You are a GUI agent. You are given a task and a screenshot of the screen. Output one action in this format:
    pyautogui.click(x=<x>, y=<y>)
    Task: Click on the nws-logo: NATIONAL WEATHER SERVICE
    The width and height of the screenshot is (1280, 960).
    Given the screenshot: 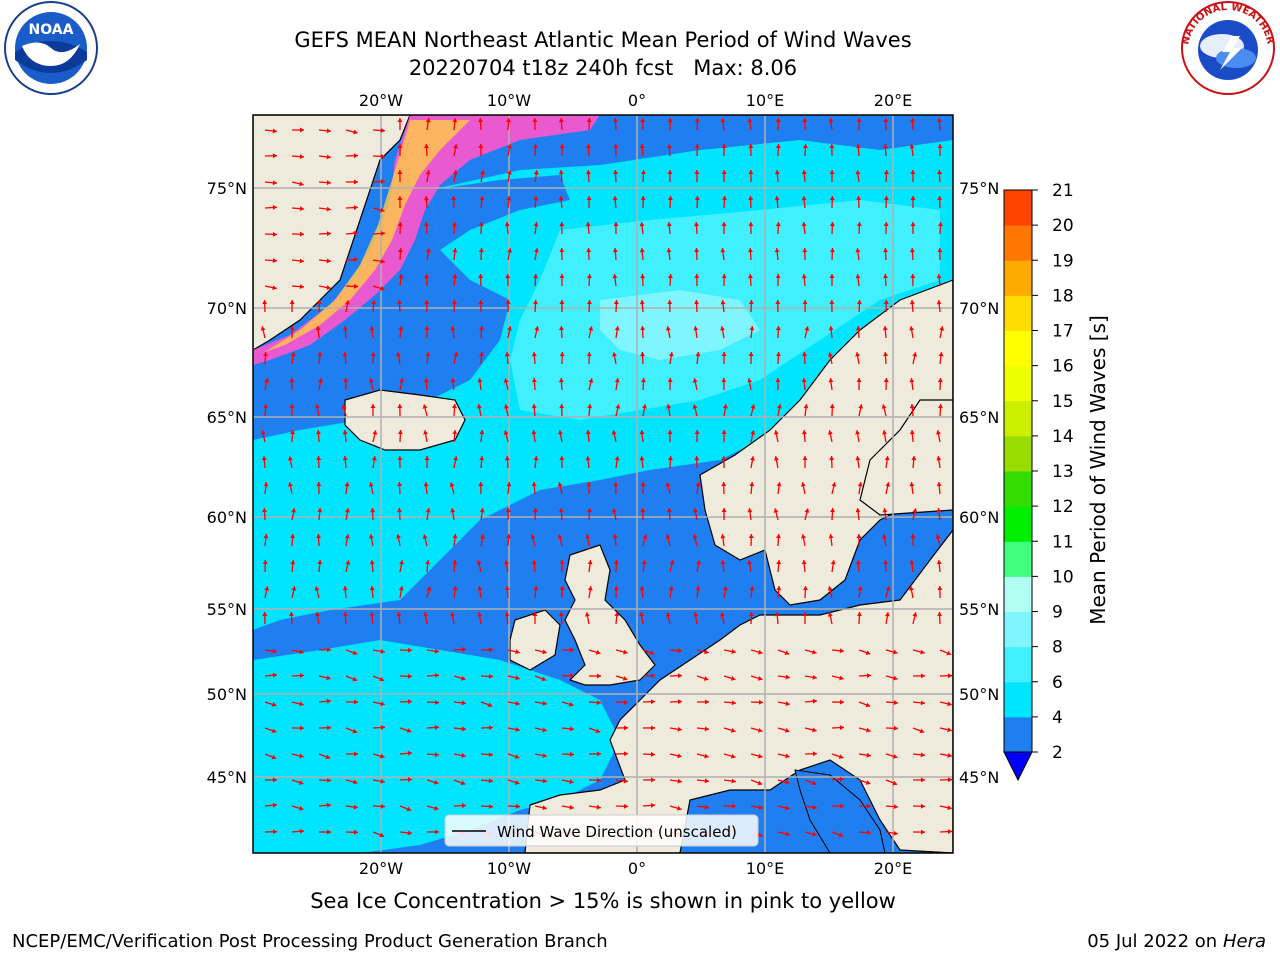 What is the action you would take?
    pyautogui.click(x=638, y=47)
    